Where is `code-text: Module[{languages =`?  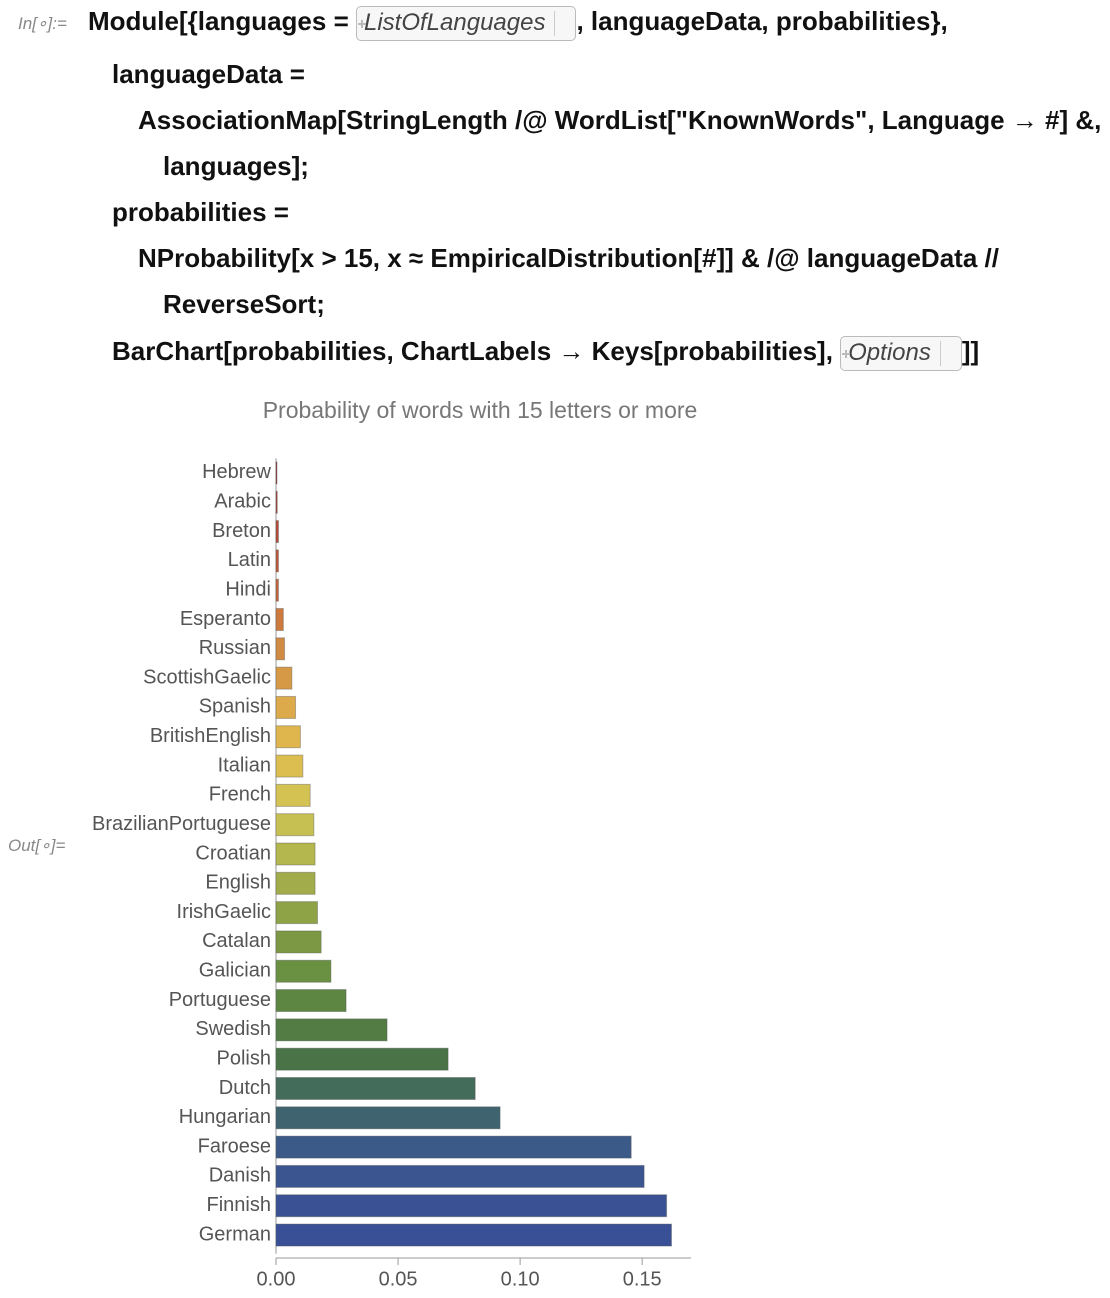
code-text: Module[{languages = is located at coordinates (222, 21).